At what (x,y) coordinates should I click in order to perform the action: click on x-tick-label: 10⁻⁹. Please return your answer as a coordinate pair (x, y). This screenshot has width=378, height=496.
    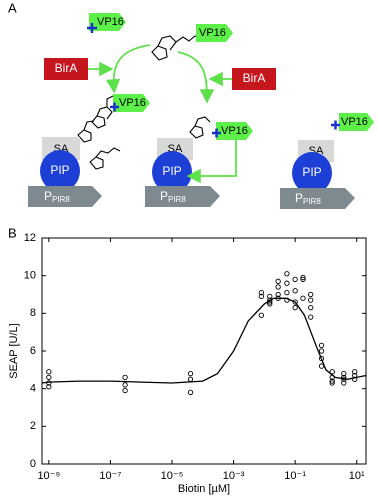
    Looking at the image, I should click on (48, 476).